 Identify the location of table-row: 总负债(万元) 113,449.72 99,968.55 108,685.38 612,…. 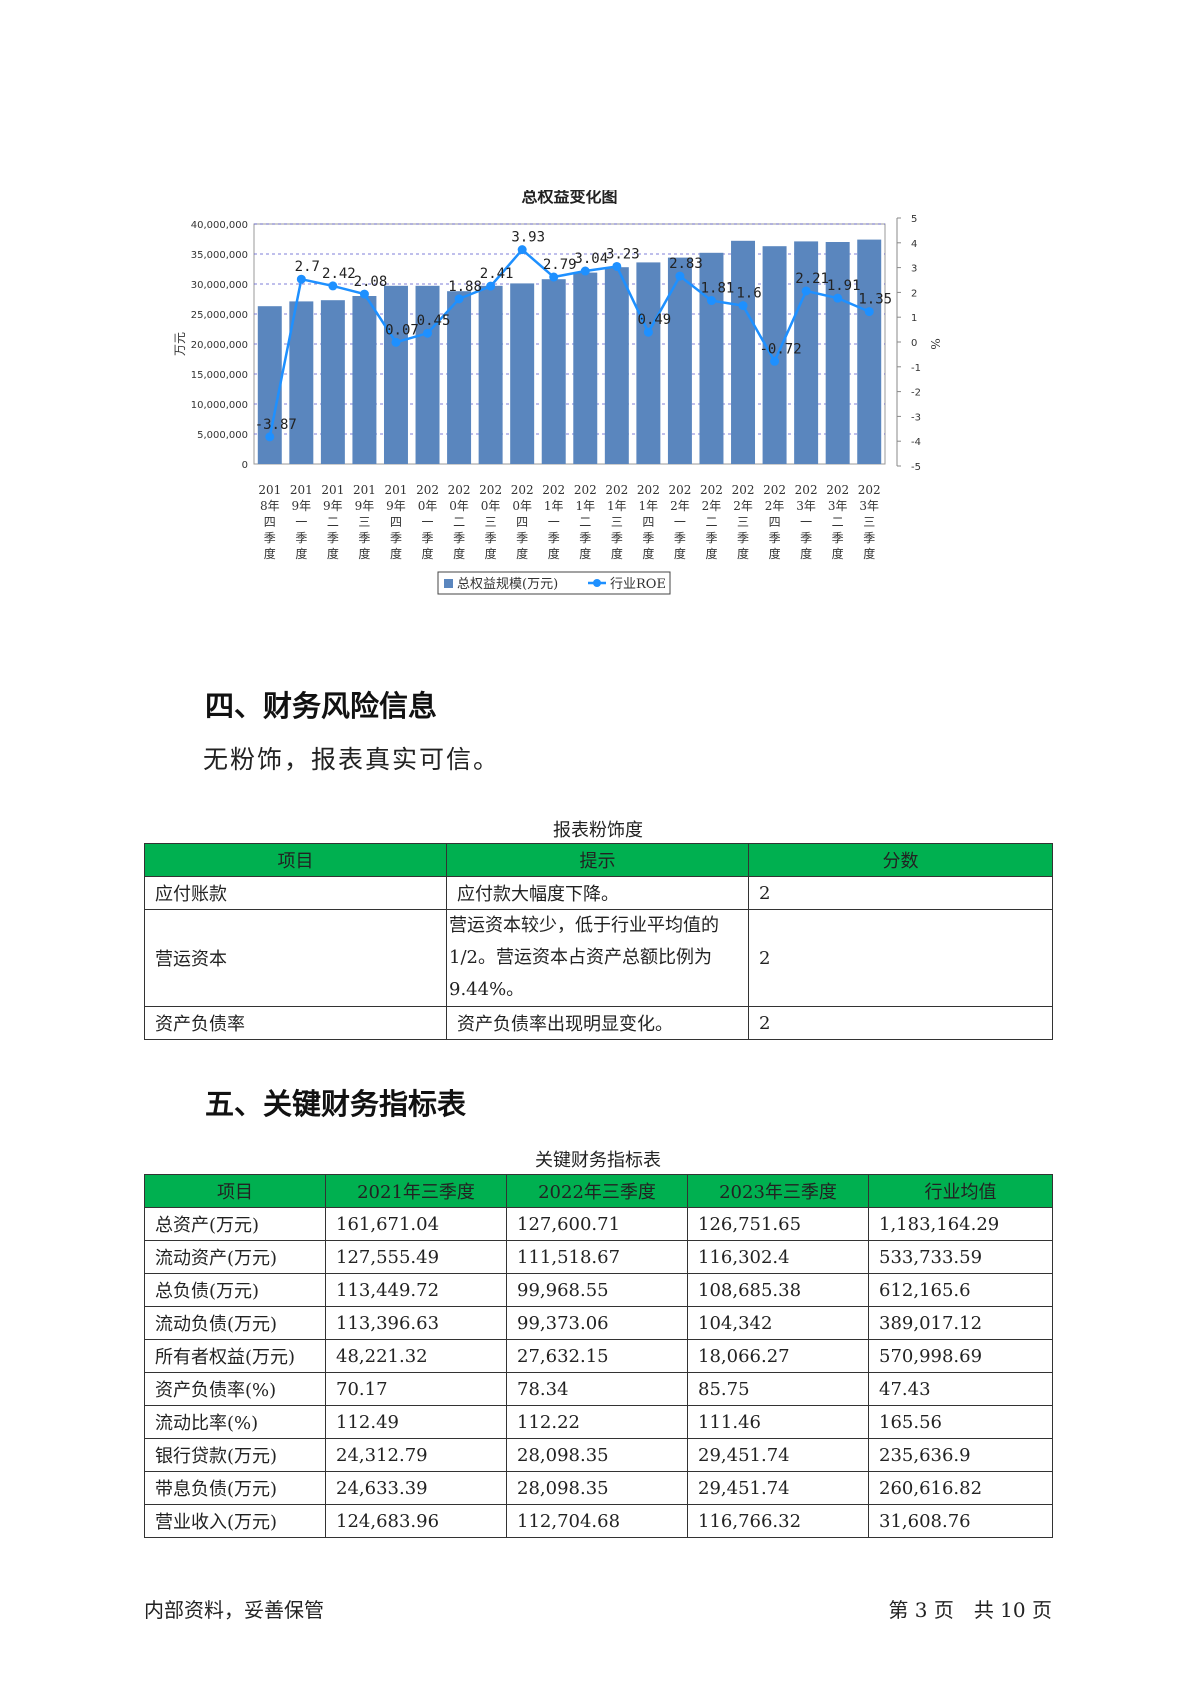
(598, 1290).